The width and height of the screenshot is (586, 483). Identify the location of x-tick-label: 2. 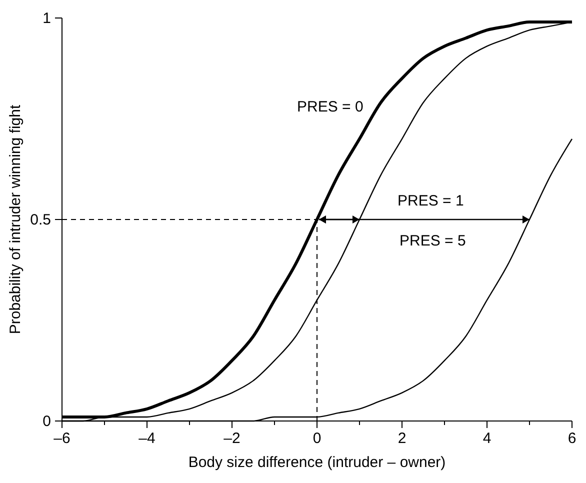
(402, 438).